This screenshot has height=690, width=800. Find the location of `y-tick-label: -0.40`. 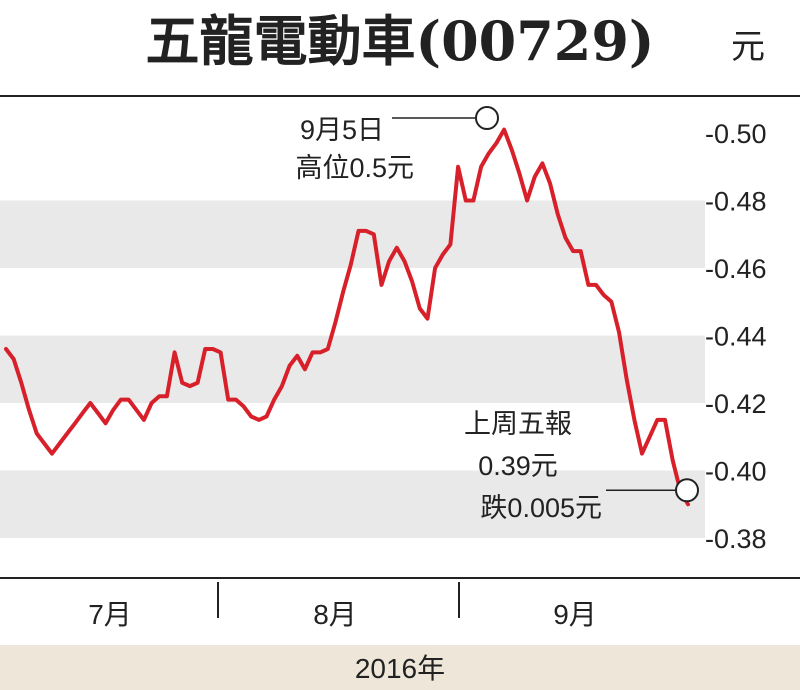

y-tick-label: -0.40 is located at coordinates (736, 472).